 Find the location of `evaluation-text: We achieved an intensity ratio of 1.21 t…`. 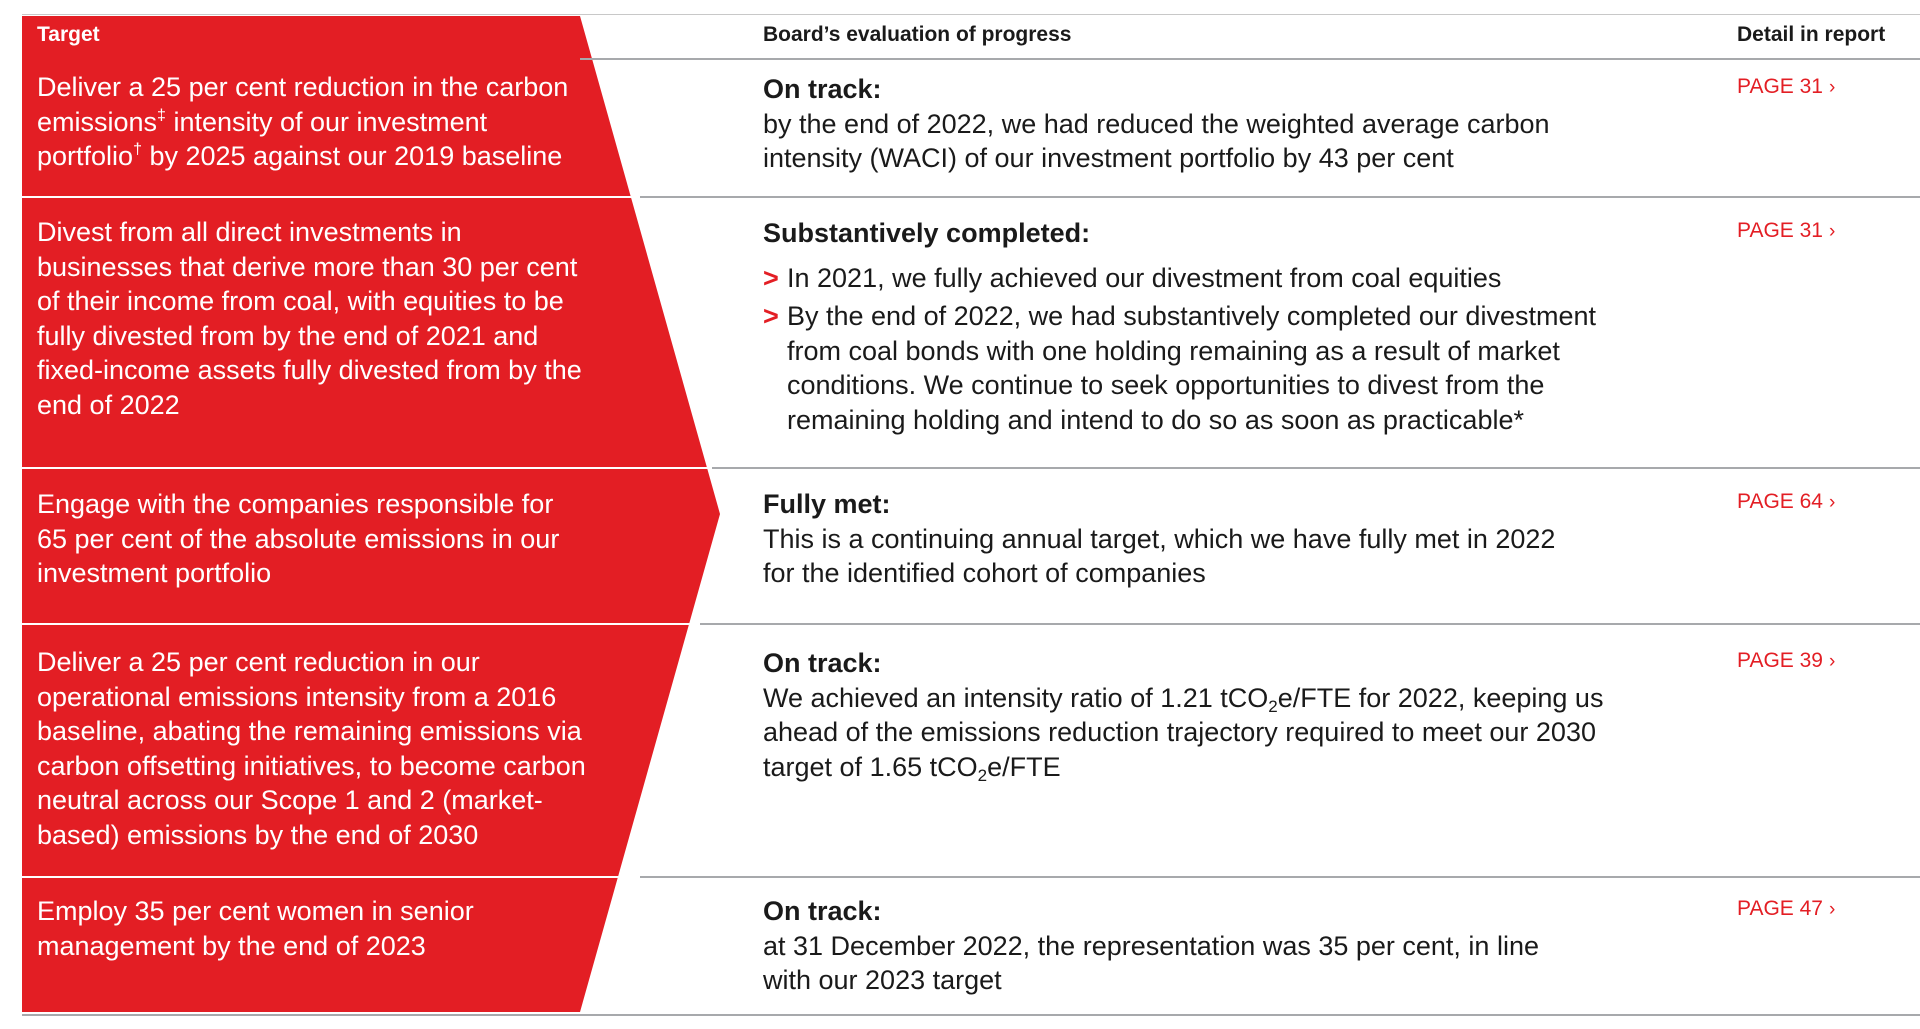

evaluation-text: We achieved an intensity ratio of 1.21 t… is located at coordinates (1183, 733).